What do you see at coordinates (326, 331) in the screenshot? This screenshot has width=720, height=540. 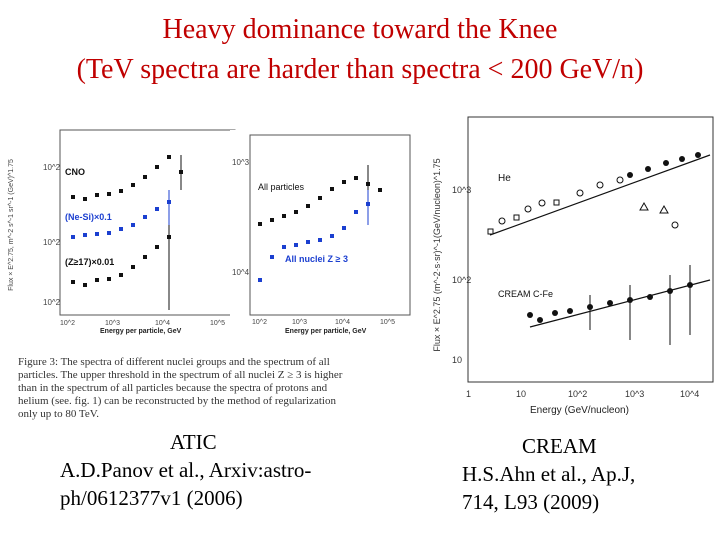 I see `atic-right-xlabel: Energy per particle, GeV` at bounding box center [326, 331].